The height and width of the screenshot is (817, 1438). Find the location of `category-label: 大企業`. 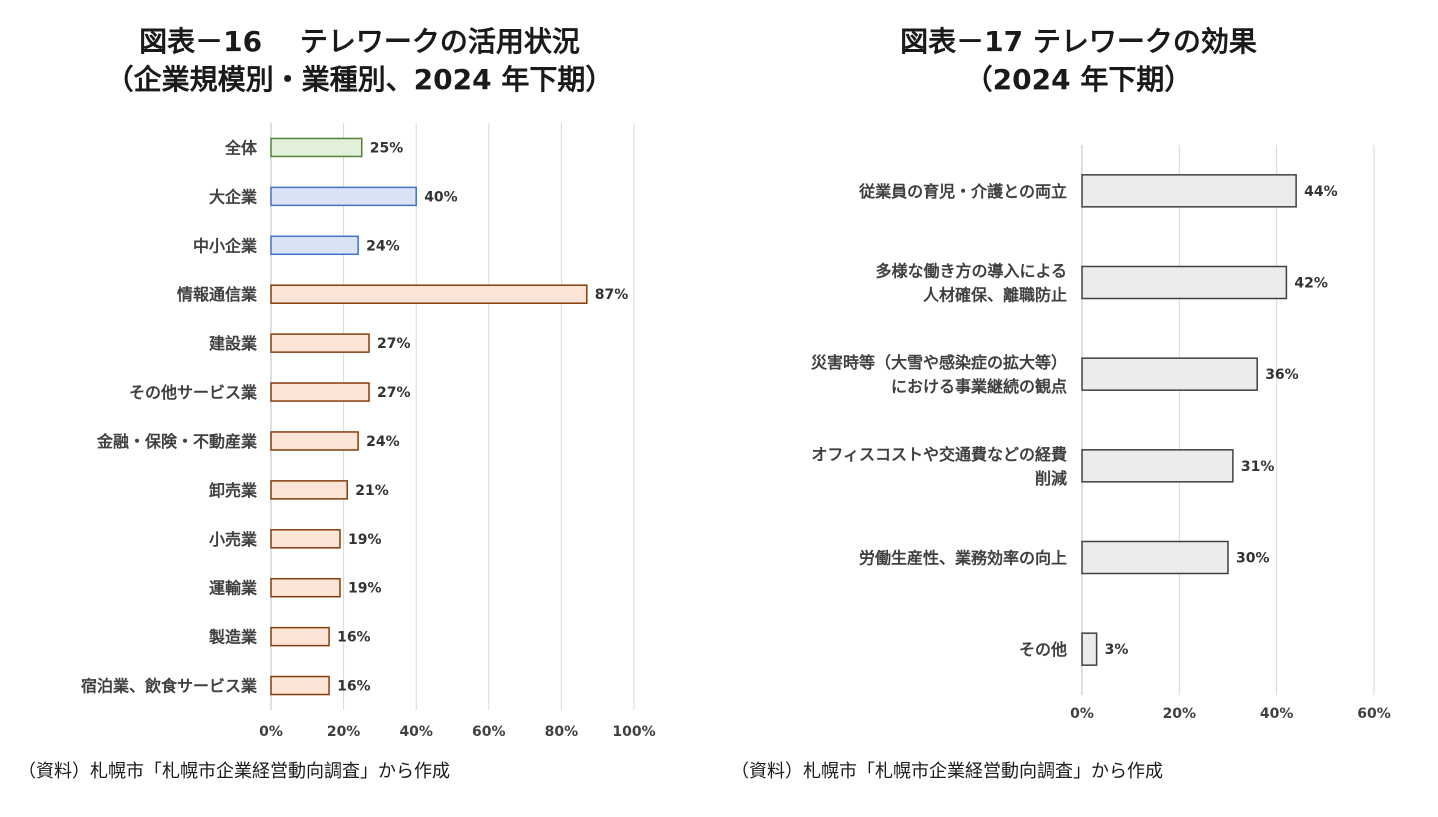

category-label: 大企業 is located at coordinates (233, 196).